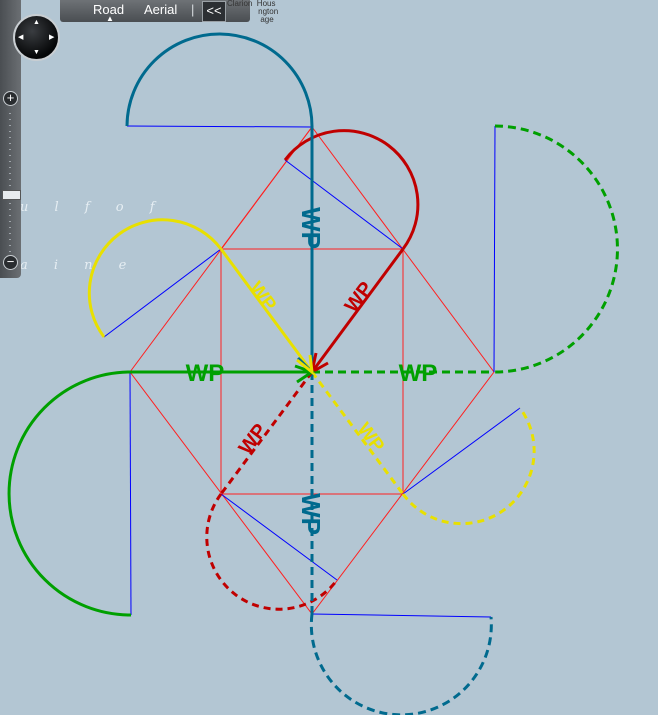 This screenshot has width=658, height=715. I want to click on wp-label-green-west: WP, so click(205, 373).